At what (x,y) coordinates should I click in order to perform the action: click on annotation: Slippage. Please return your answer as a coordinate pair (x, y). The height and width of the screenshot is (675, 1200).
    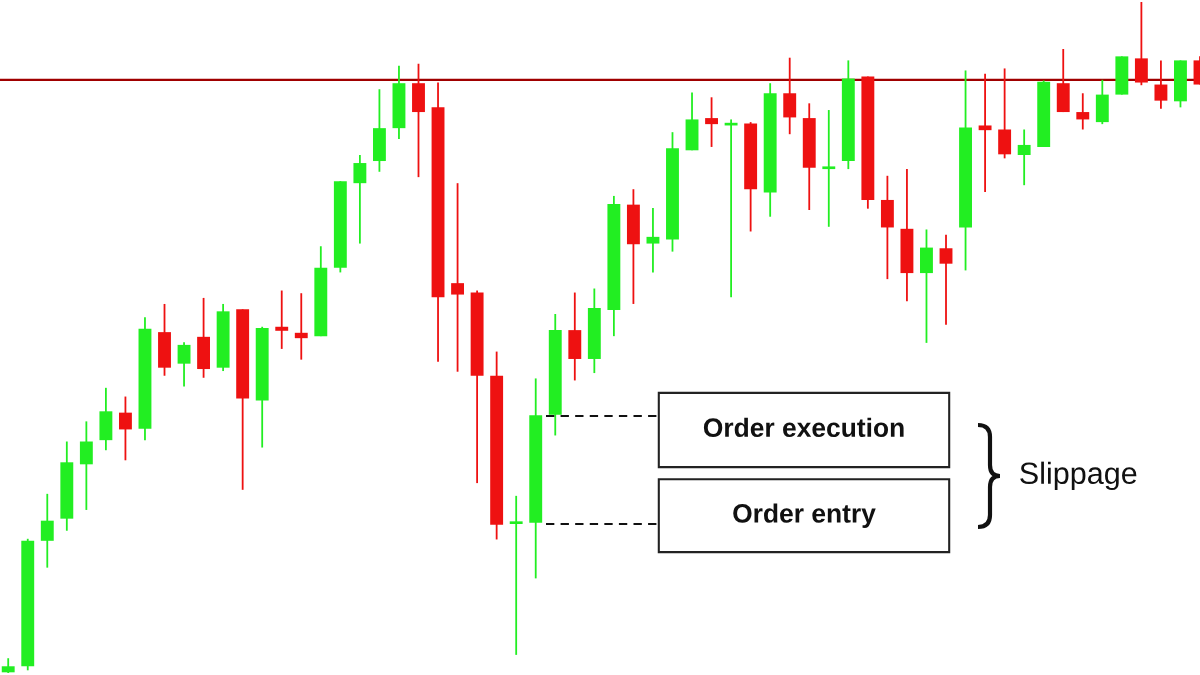
    Looking at the image, I should click on (1078, 476).